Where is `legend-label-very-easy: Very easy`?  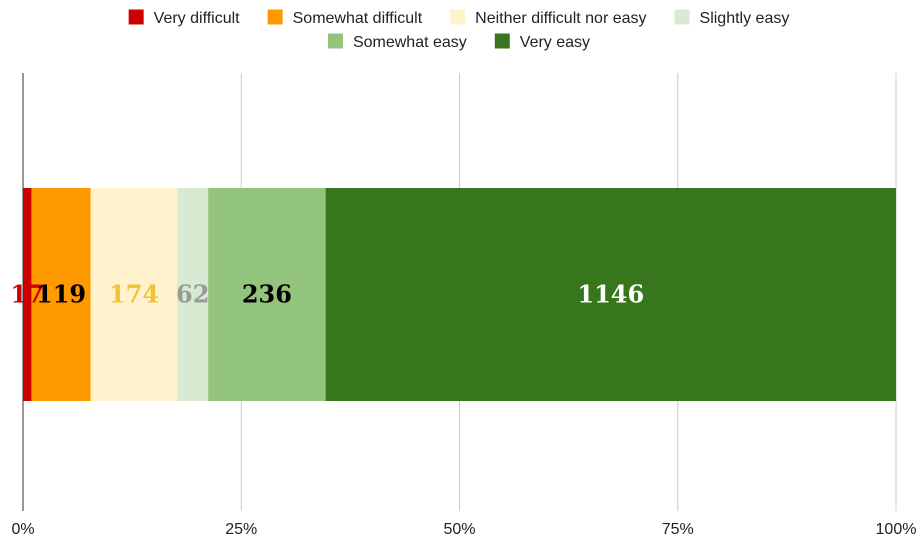 legend-label-very-easy: Very easy is located at coordinates (555, 42).